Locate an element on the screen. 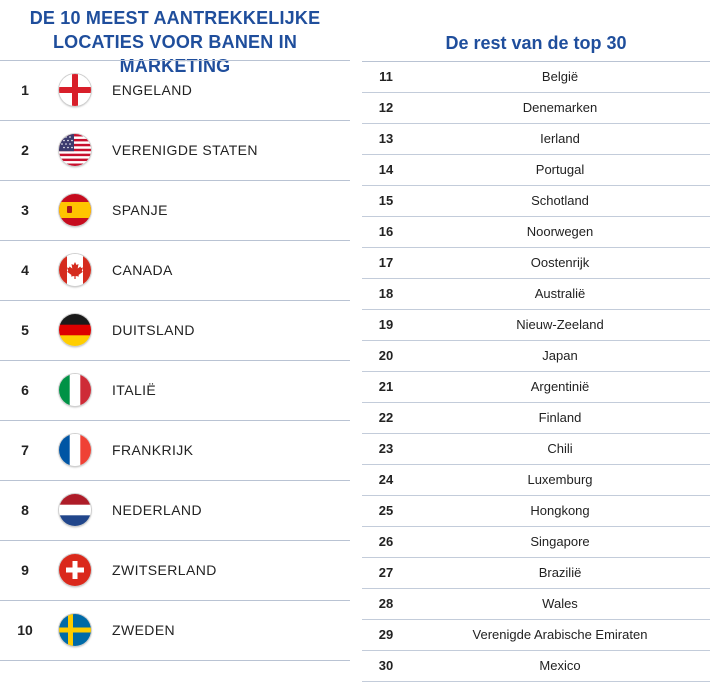 Image resolution: width=710 pixels, height=682 pixels. country-name: Nieuw-Zeeland is located at coordinates (560, 324).